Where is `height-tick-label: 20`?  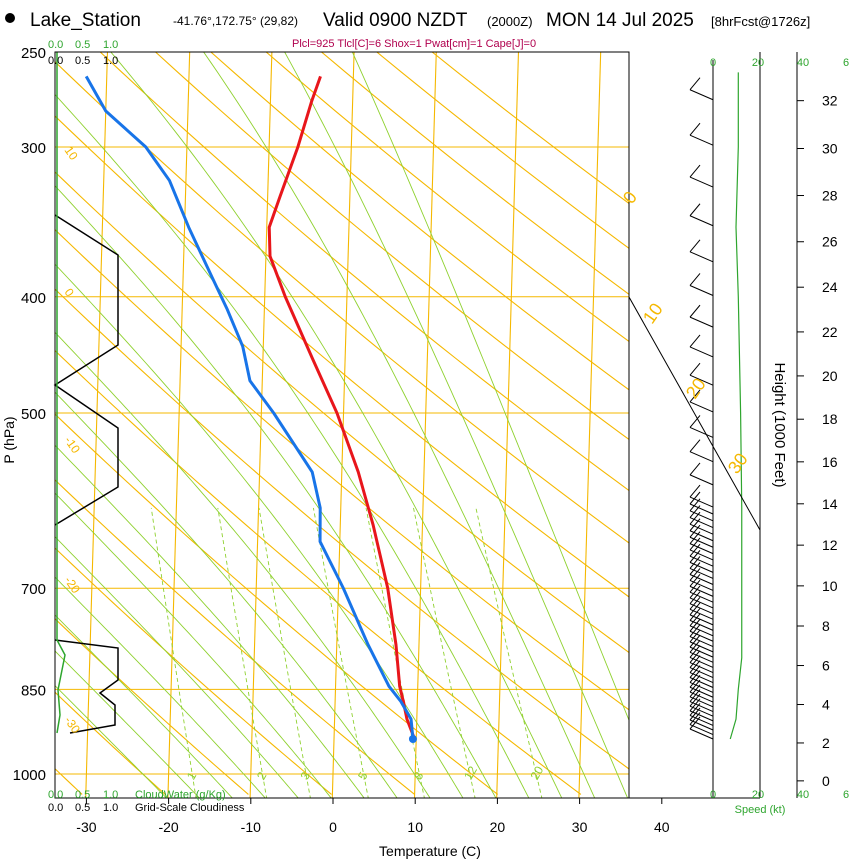
height-tick-label: 20 is located at coordinates (830, 376).